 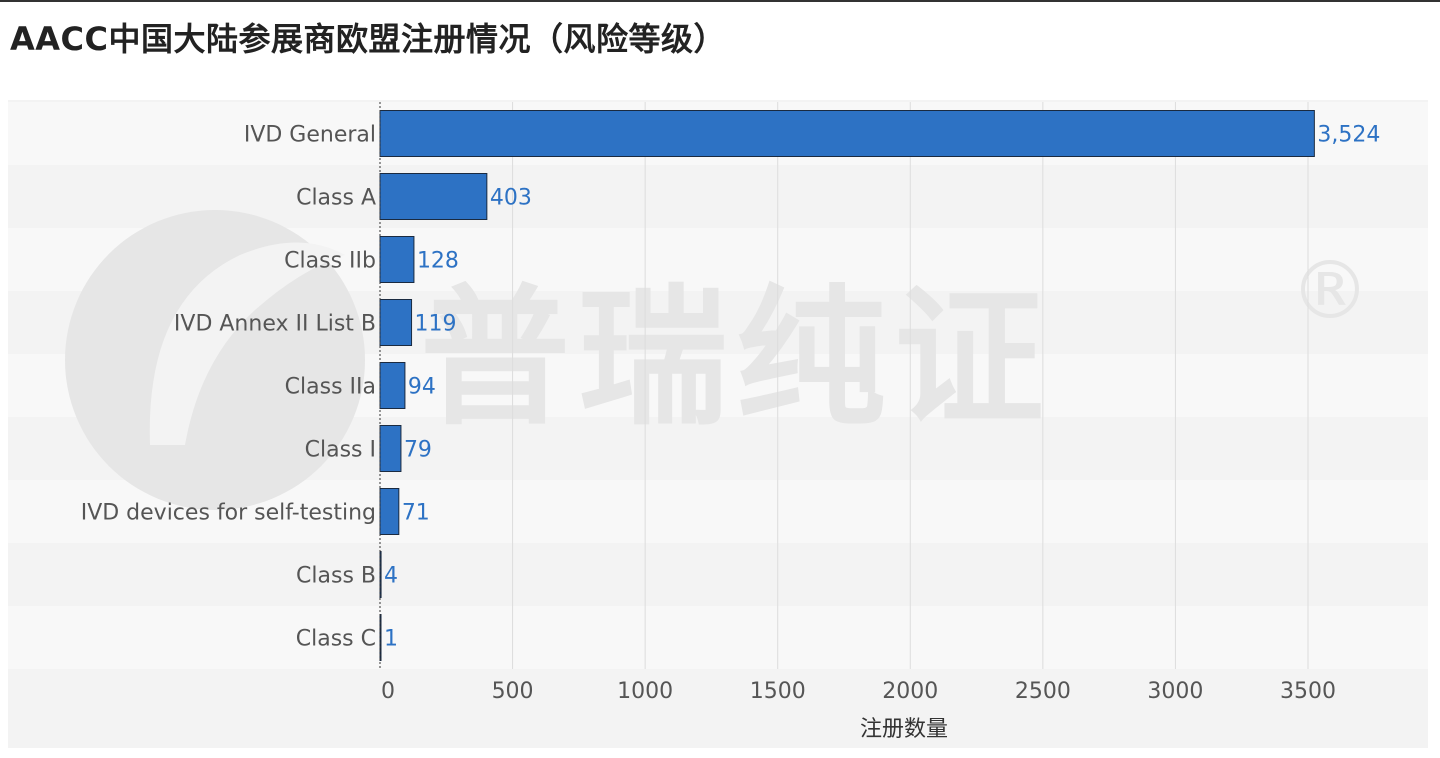 What do you see at coordinates (720, 1) in the screenshot?
I see `top-rule` at bounding box center [720, 1].